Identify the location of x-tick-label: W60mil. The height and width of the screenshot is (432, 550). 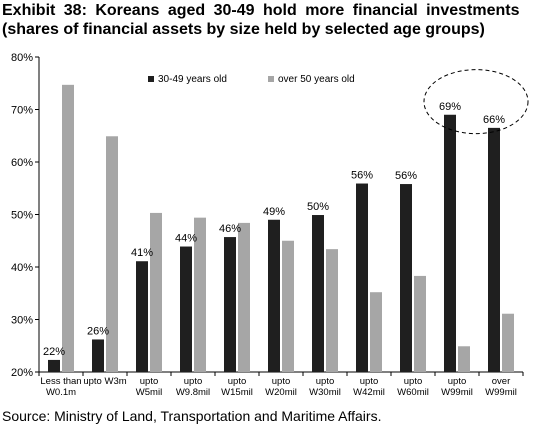
(413, 392).